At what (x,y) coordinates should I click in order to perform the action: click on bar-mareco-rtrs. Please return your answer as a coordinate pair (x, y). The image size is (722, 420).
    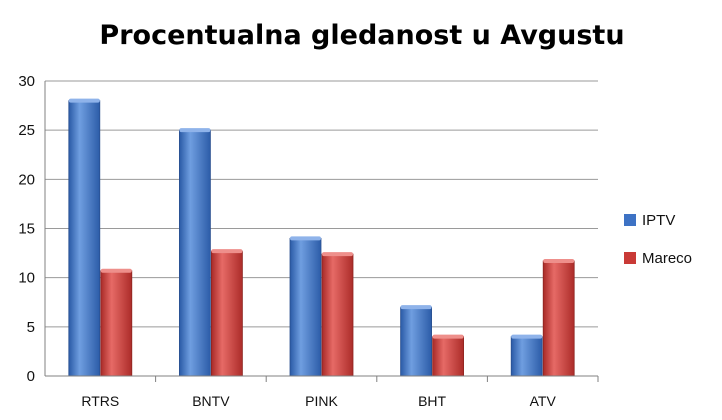
    Looking at the image, I should click on (116, 322).